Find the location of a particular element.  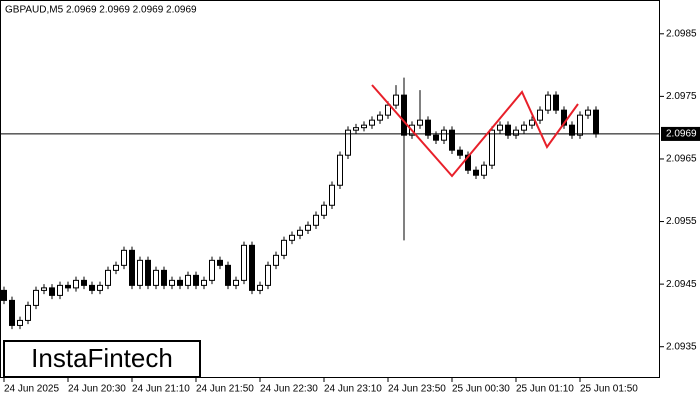

x-tick-label: 24 Jun 23:10 is located at coordinates (353, 389).